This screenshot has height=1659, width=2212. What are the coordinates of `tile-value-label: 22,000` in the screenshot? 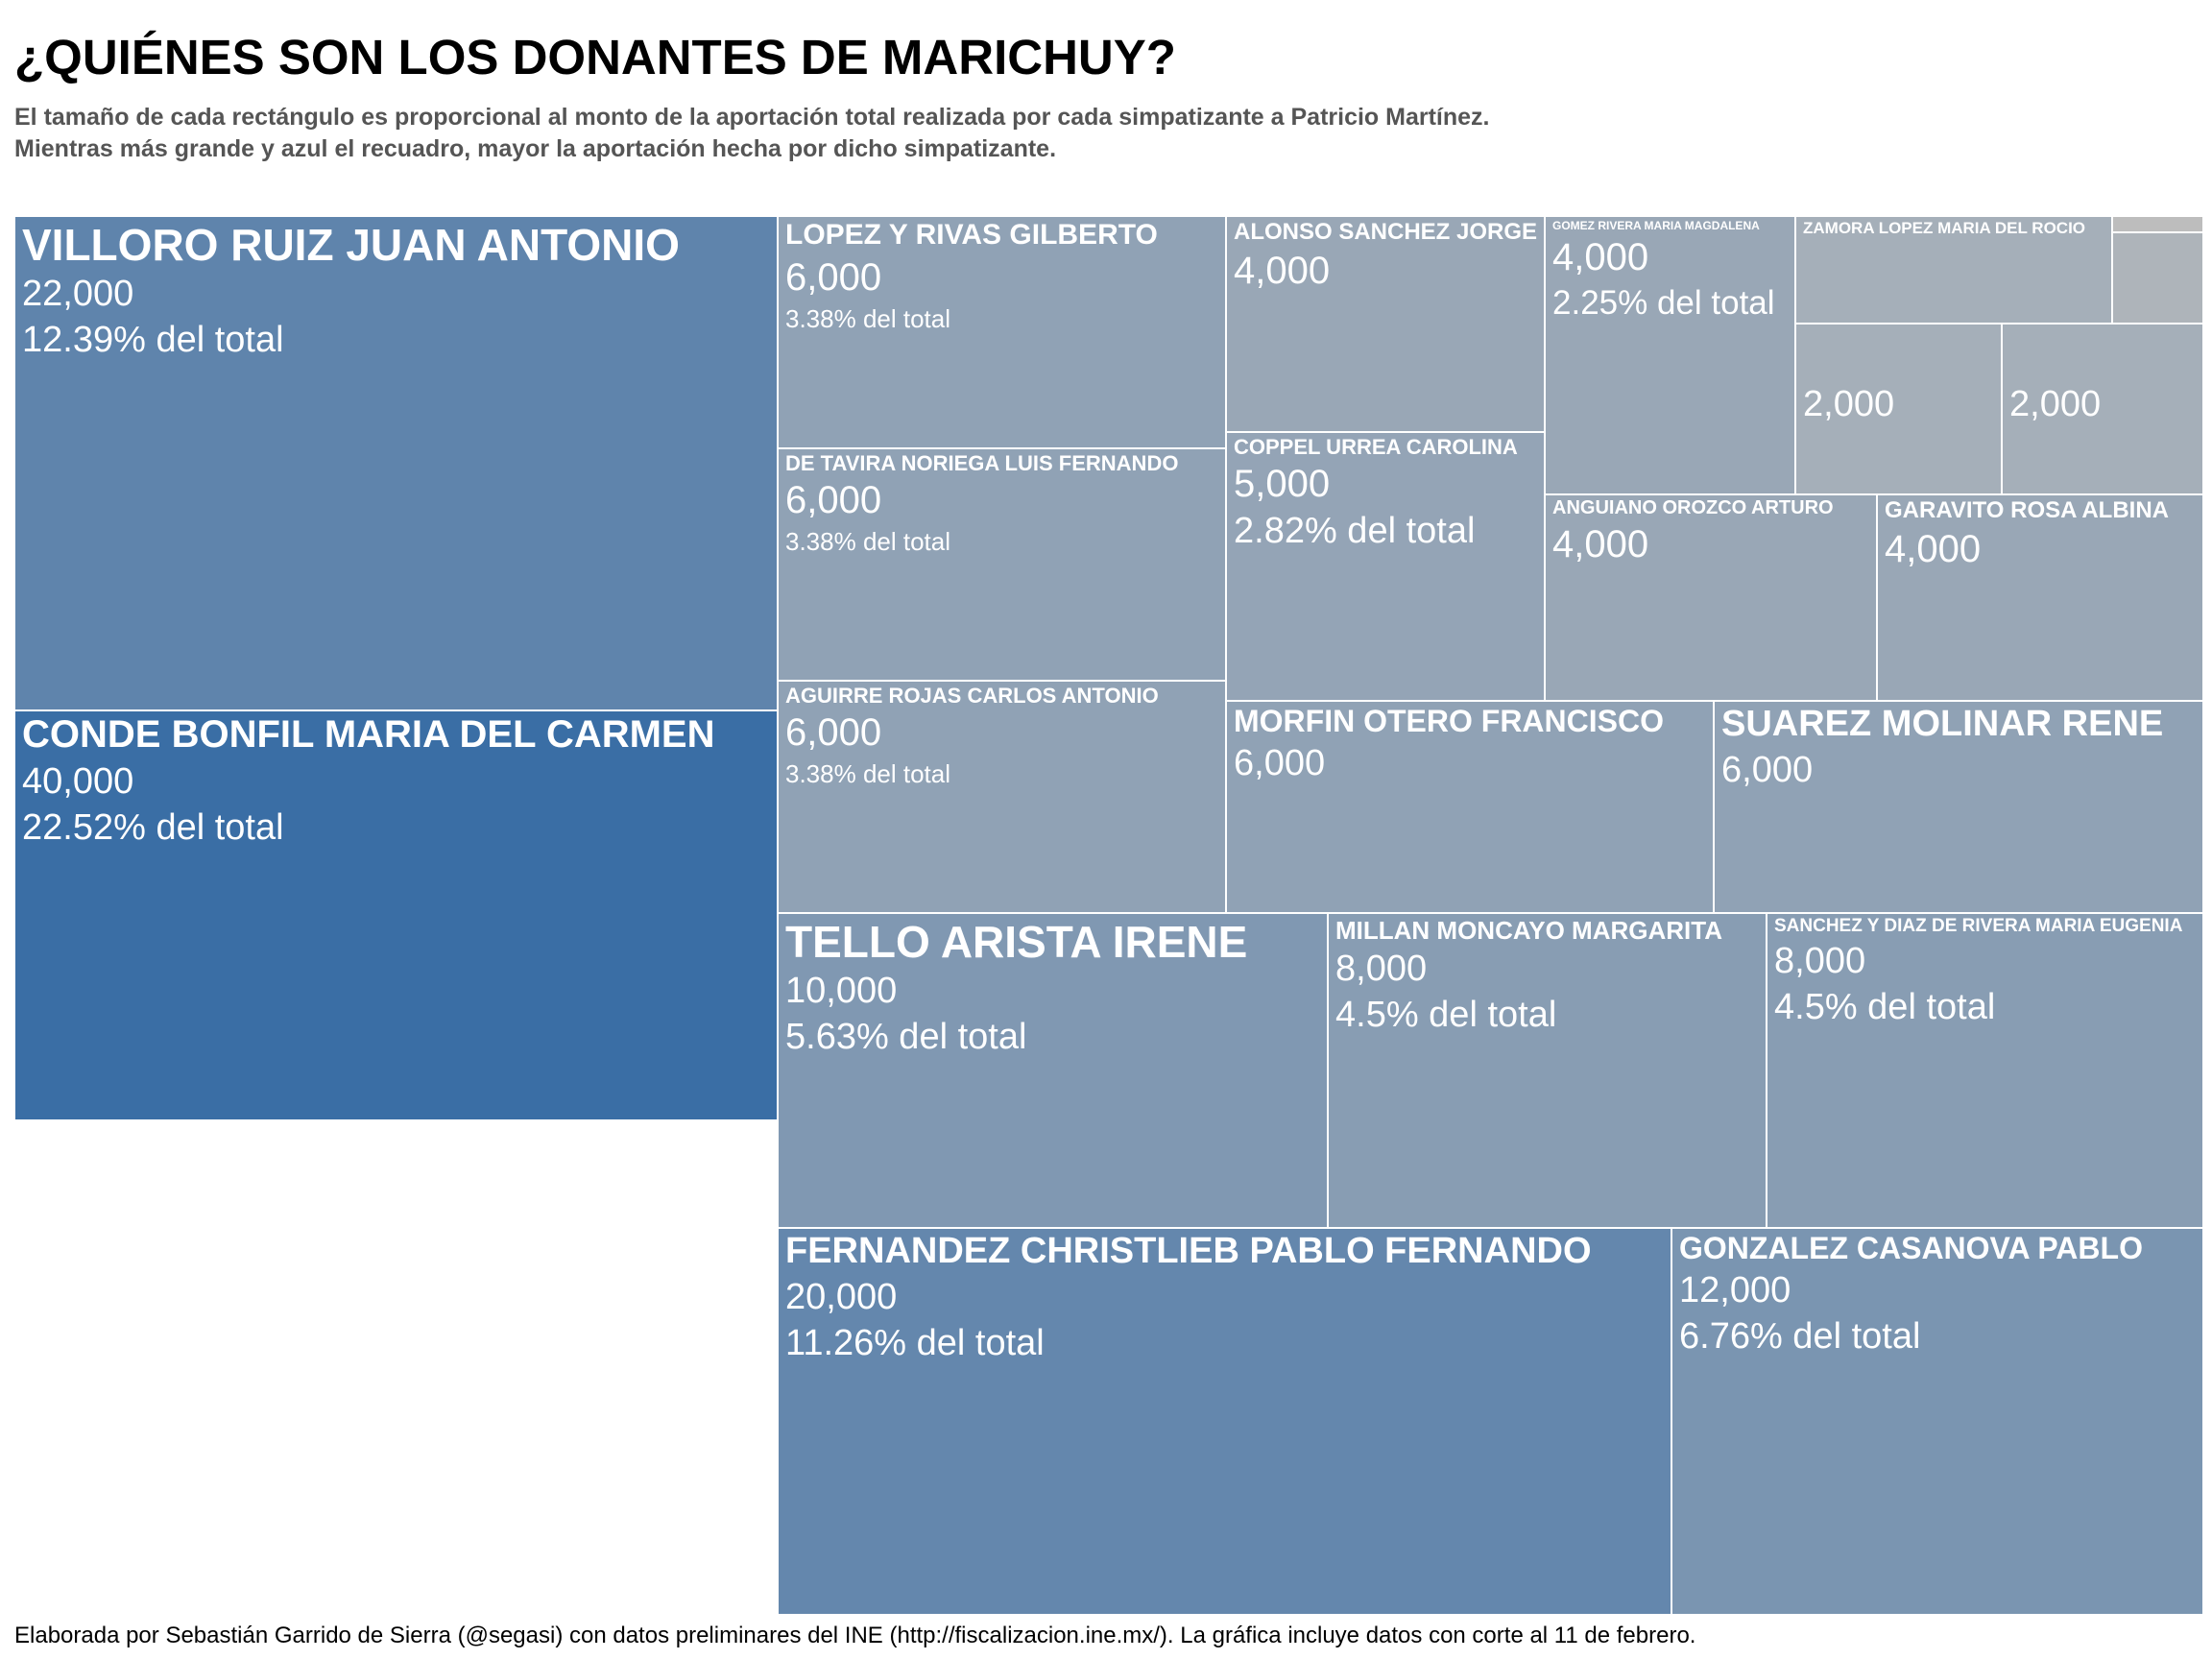 It's located at (78, 294).